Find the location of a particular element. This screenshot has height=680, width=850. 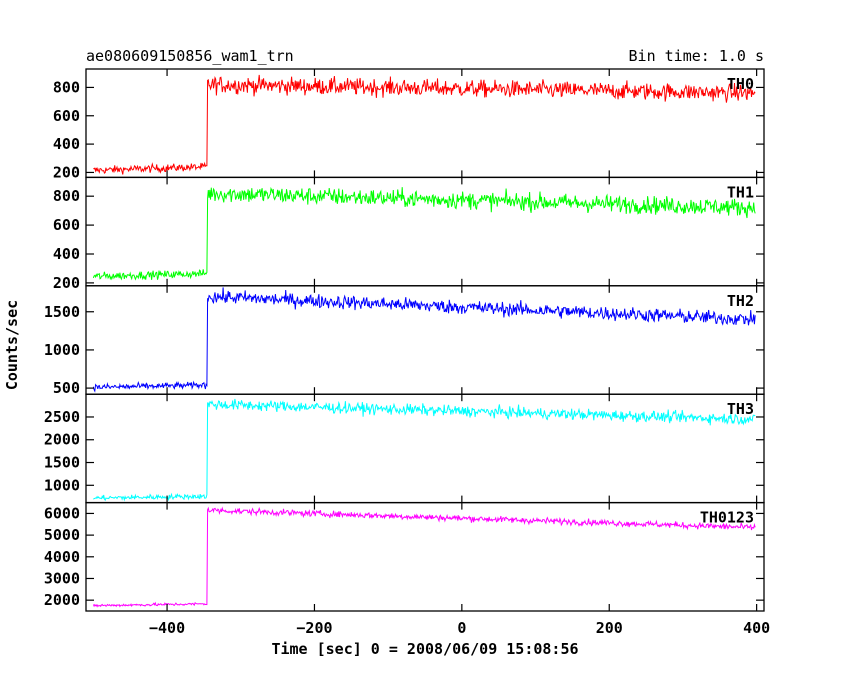

panel-name-label: TH3 is located at coordinates (740, 409).